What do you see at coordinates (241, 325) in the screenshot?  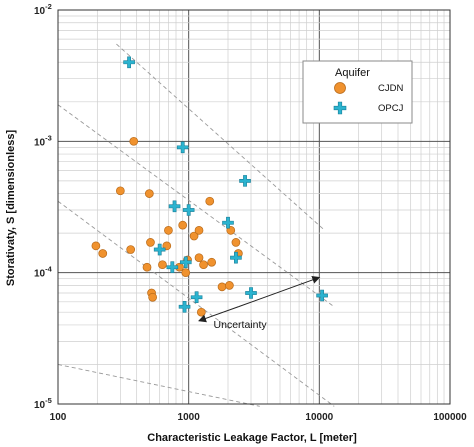 I see `uncertainty-label: Uncertainty` at bounding box center [241, 325].